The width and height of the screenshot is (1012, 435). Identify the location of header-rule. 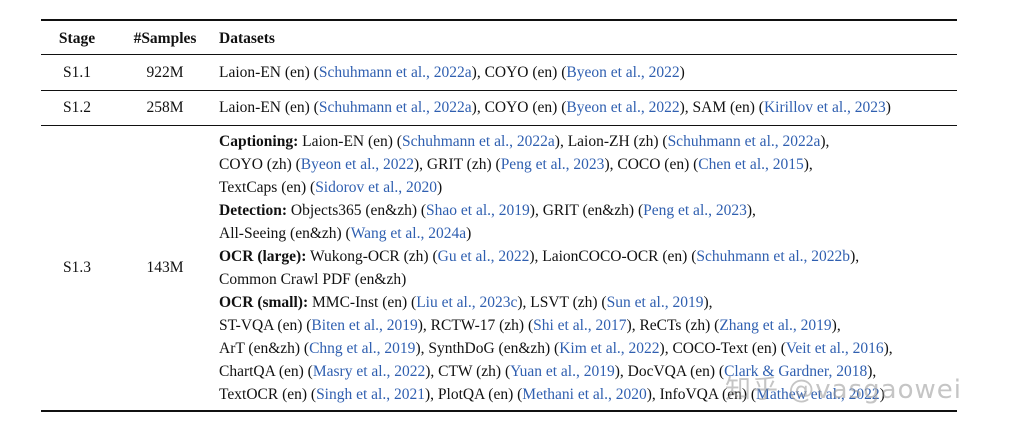
(499, 54).